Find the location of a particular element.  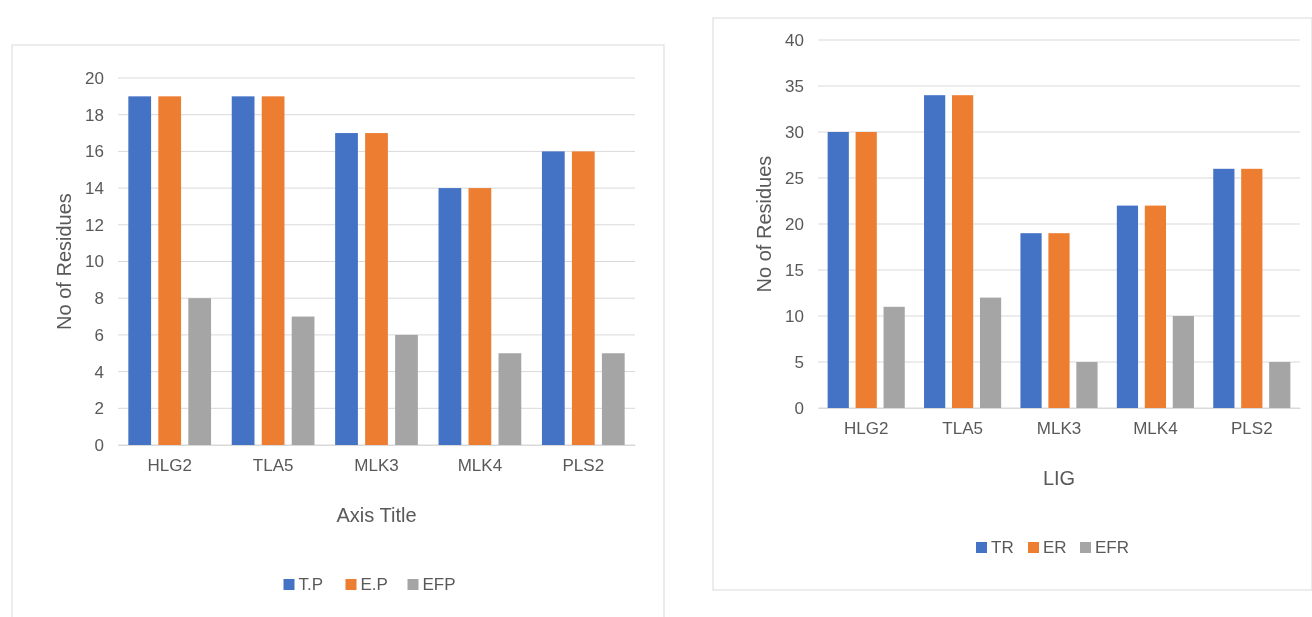

legend-label: TR is located at coordinates (1002, 547).